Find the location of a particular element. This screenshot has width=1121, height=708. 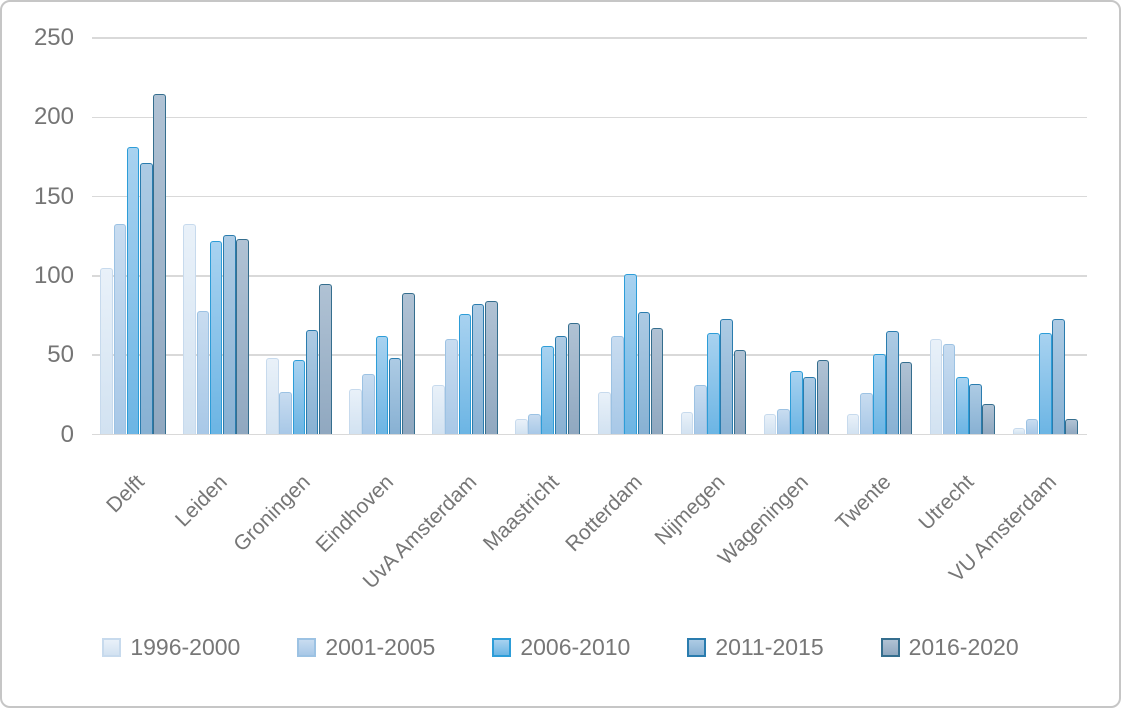

bar-groningen-2001-2005 is located at coordinates (286, 413).